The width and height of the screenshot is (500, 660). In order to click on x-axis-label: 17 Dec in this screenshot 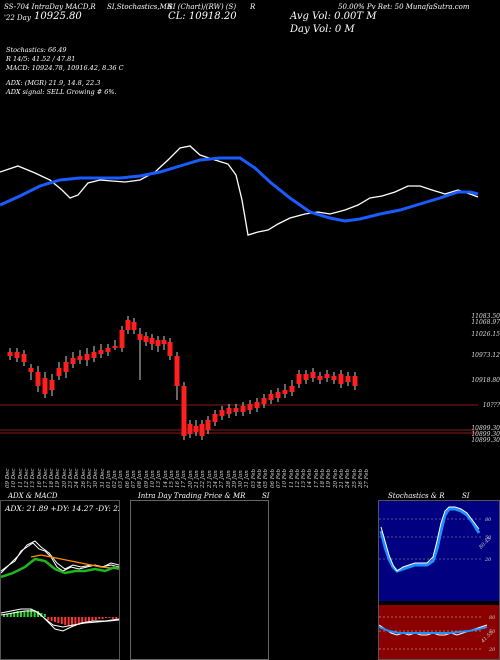, I will do `click(45, 478)`.